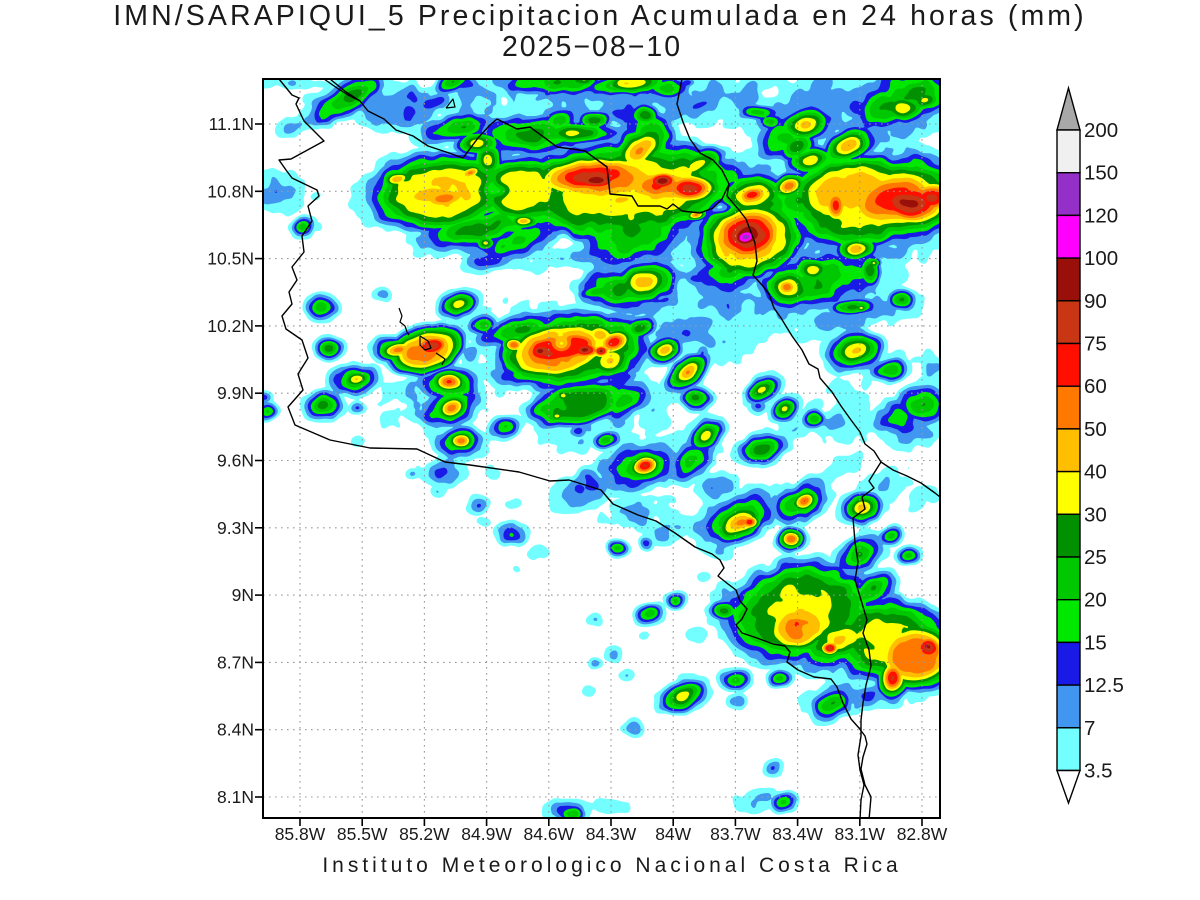 The height and width of the screenshot is (900, 1200). I want to click on svg-text: 150, so click(1101, 173).